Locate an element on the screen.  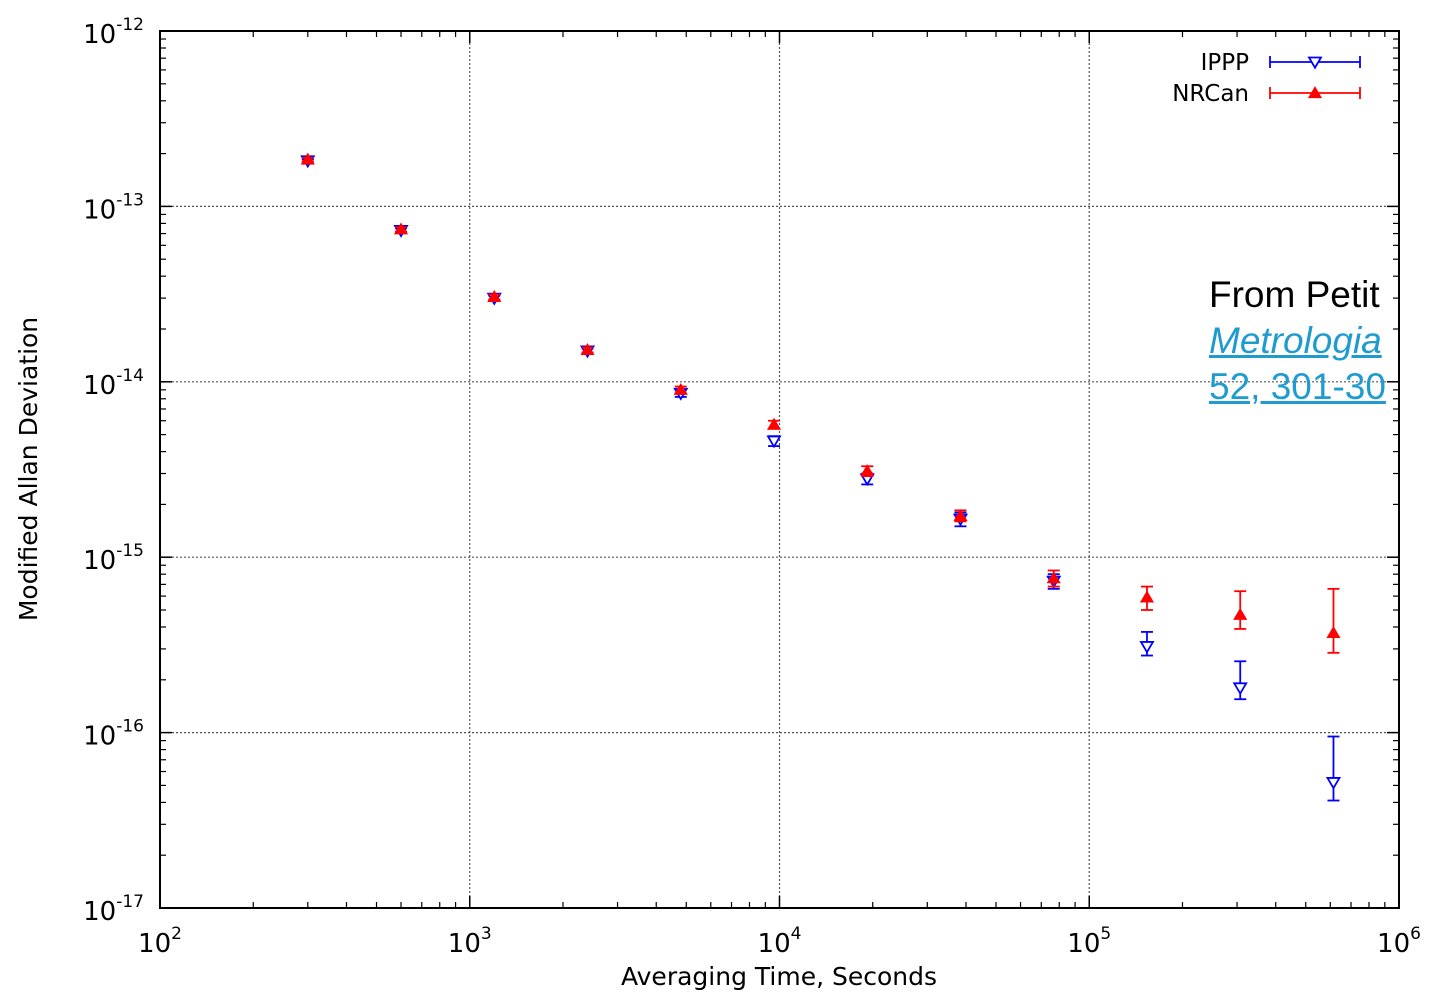
y-tick-label: 10-12 is located at coordinates (113, 32).